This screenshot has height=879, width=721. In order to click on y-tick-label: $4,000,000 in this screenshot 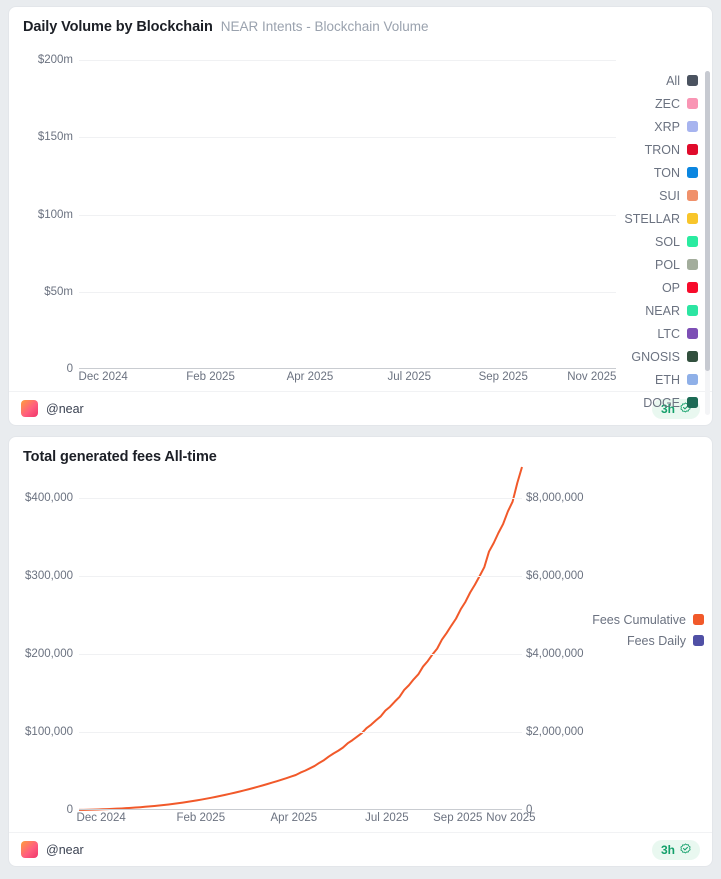, I will do `click(555, 654)`.